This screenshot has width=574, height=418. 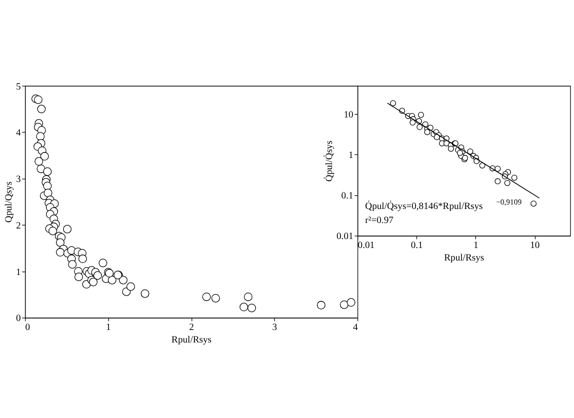 What do you see at coordinates (19, 180) in the screenshot?
I see `y-tick-label: 3` at bounding box center [19, 180].